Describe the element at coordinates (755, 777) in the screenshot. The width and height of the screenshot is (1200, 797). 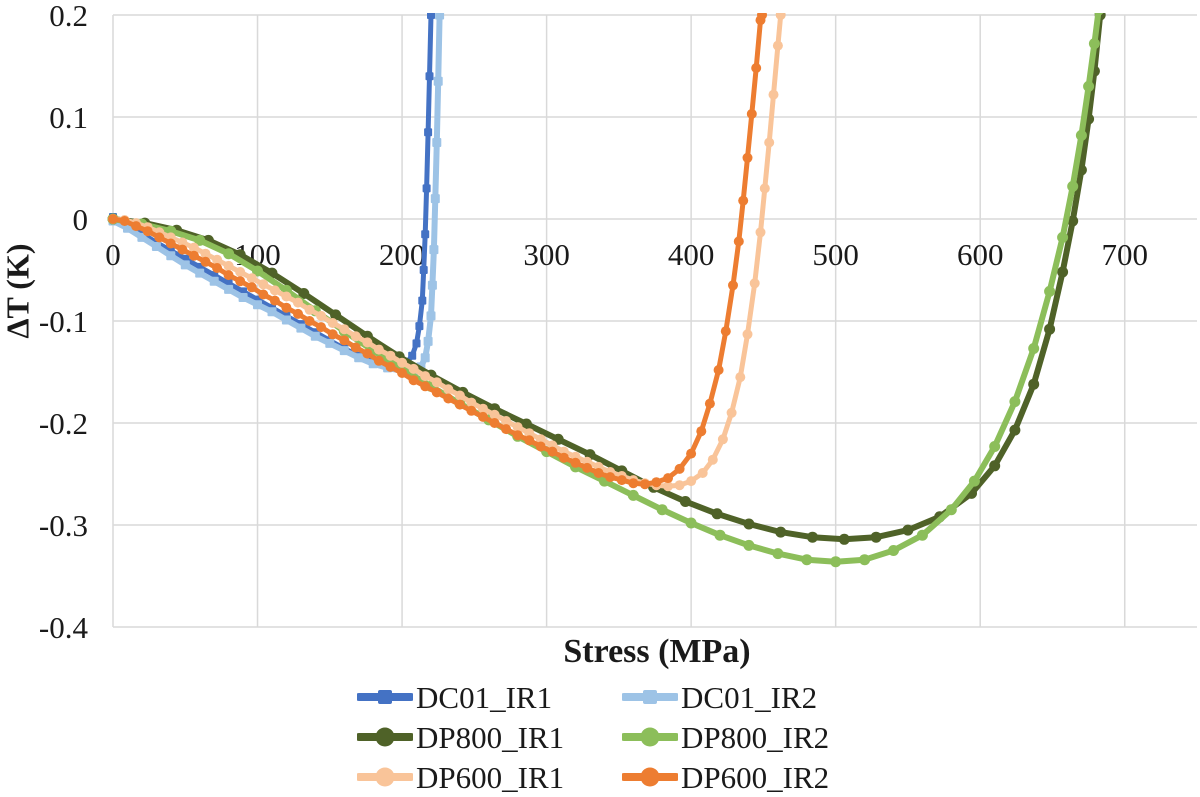
I see `legend-label: DP600_IR2` at that location.